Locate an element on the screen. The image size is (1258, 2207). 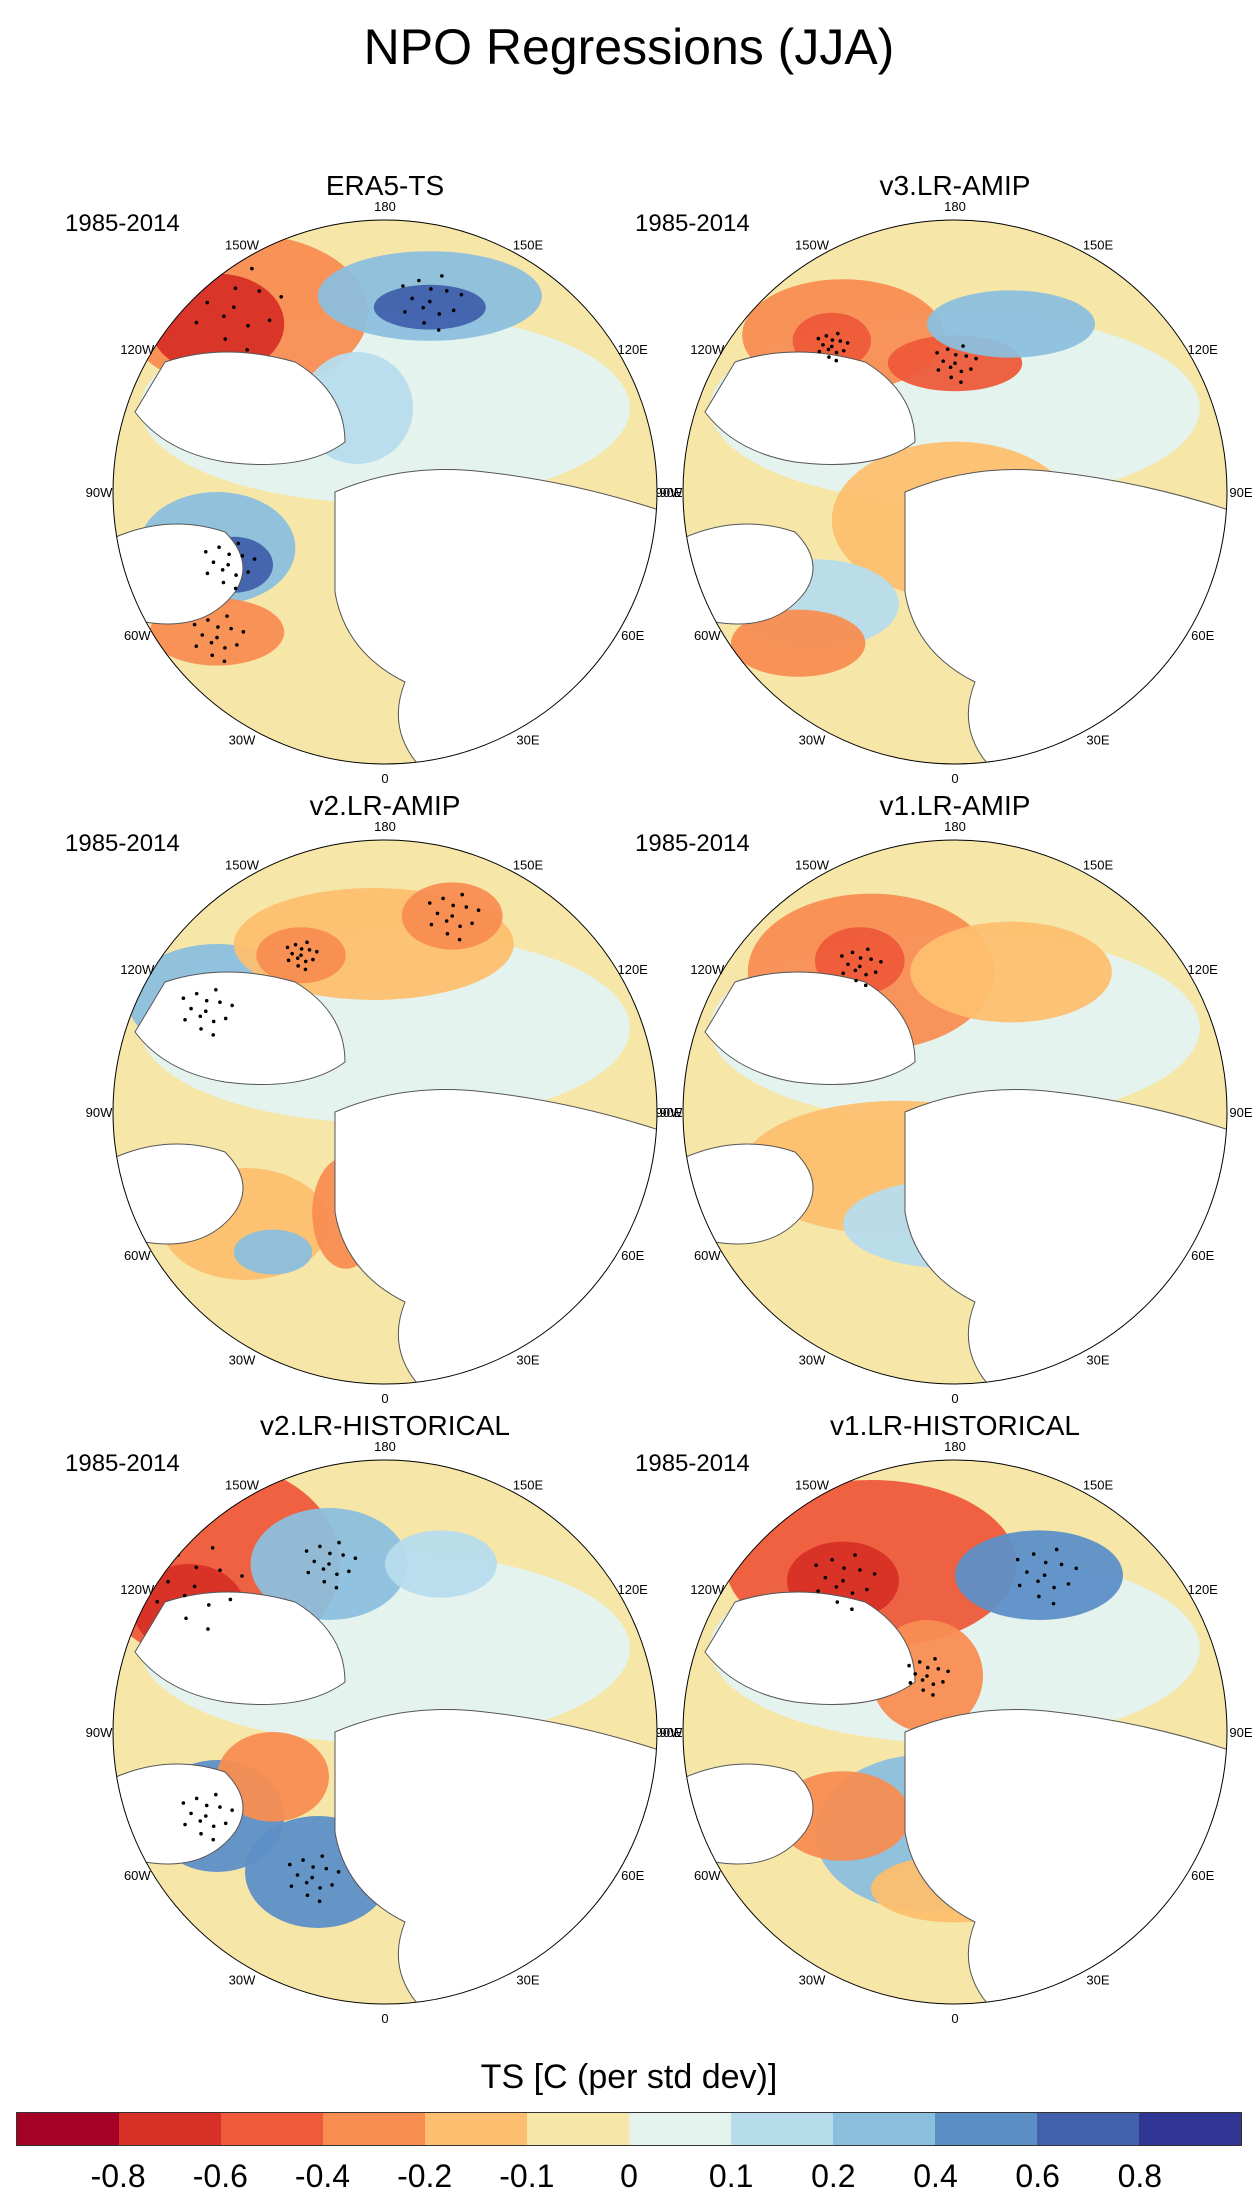
colorbar-tick-label: 0.1 is located at coordinates (731, 2176).